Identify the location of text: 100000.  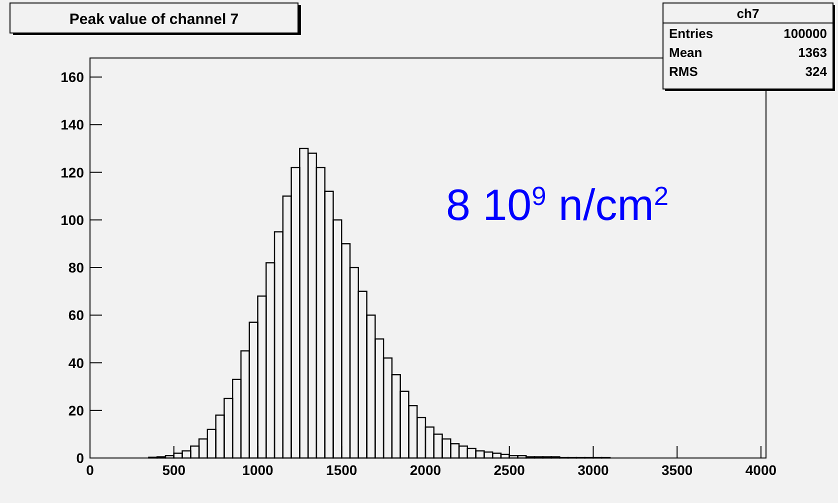
(805, 33).